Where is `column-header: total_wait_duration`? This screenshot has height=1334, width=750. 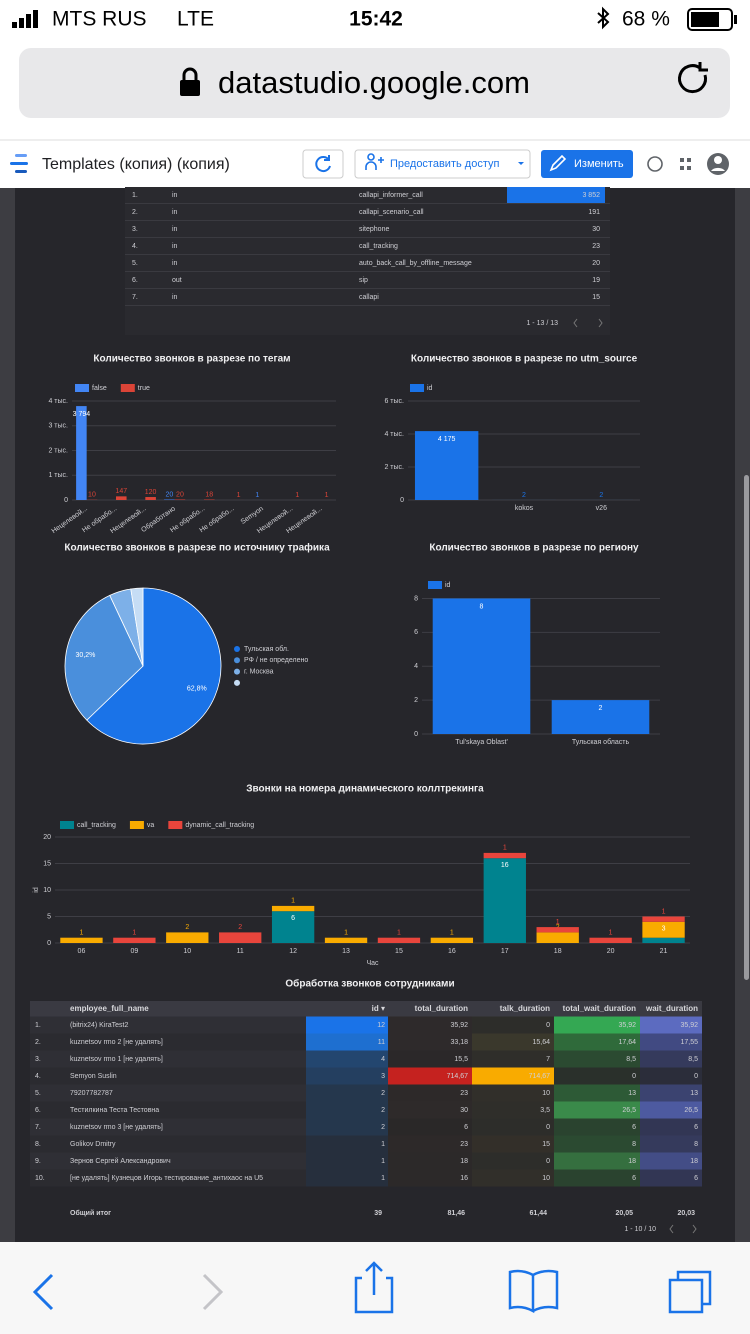
column-header: total_wait_duration is located at coordinates (599, 1008).